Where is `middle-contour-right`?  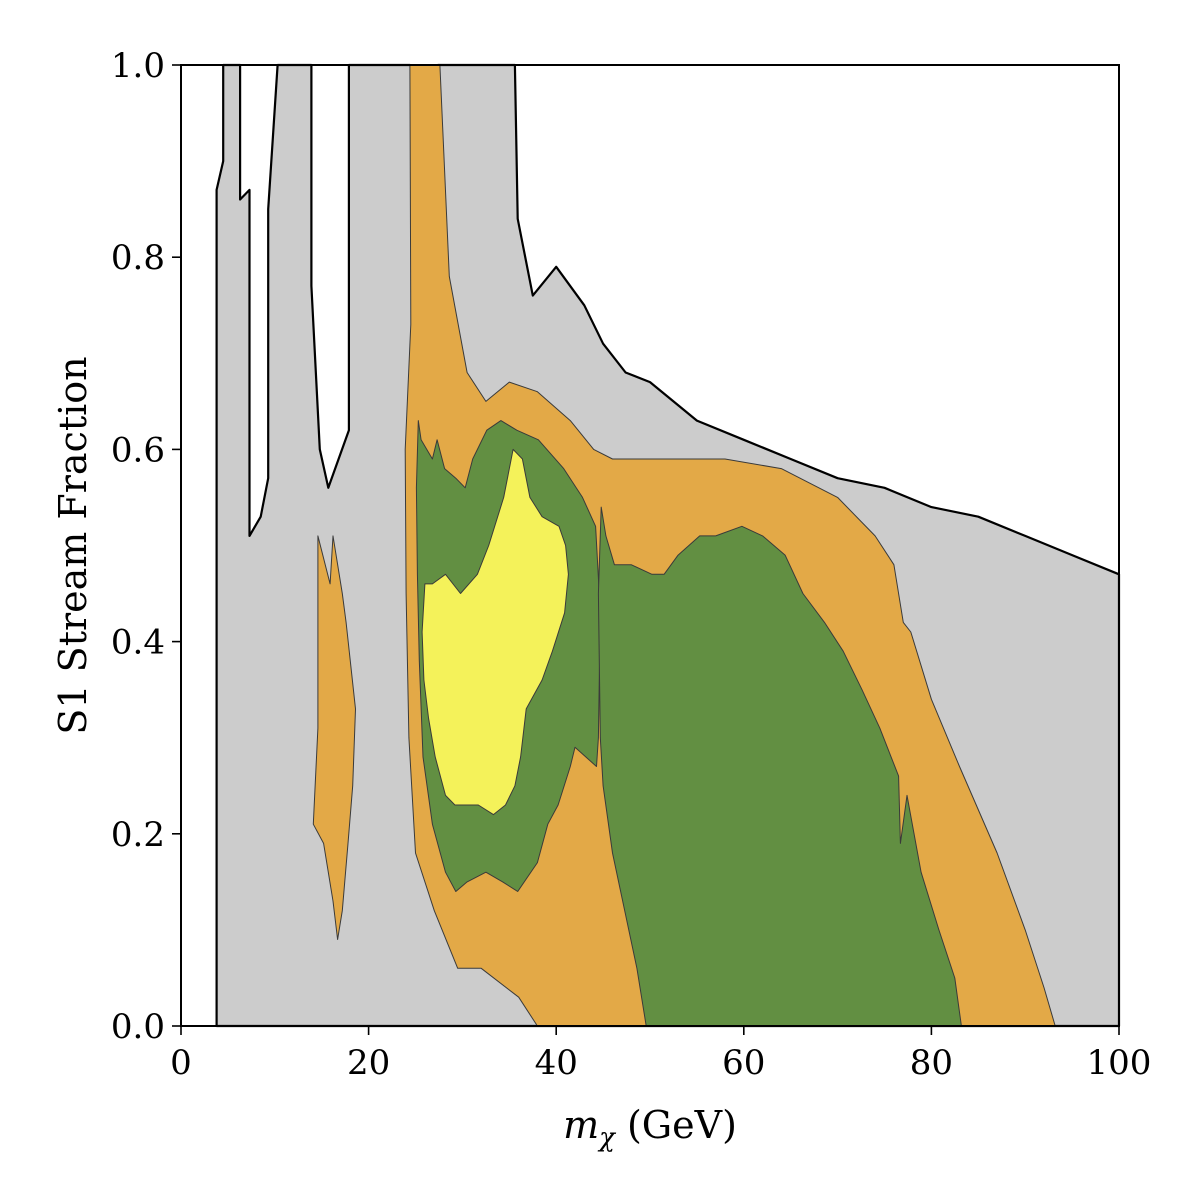 middle-contour-right is located at coordinates (779, 766).